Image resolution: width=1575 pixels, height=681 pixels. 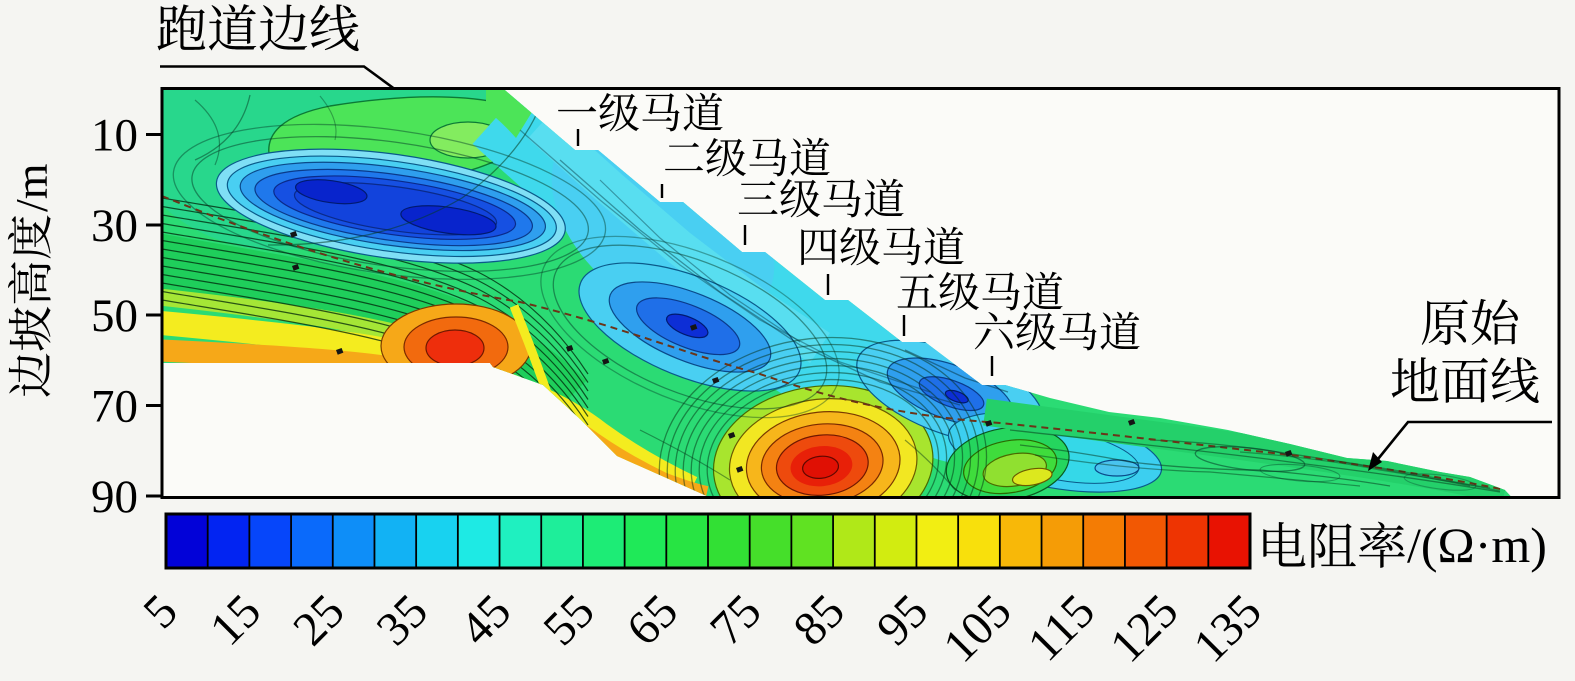 I want to click on svg-text: /m, so click(x=31, y=187).